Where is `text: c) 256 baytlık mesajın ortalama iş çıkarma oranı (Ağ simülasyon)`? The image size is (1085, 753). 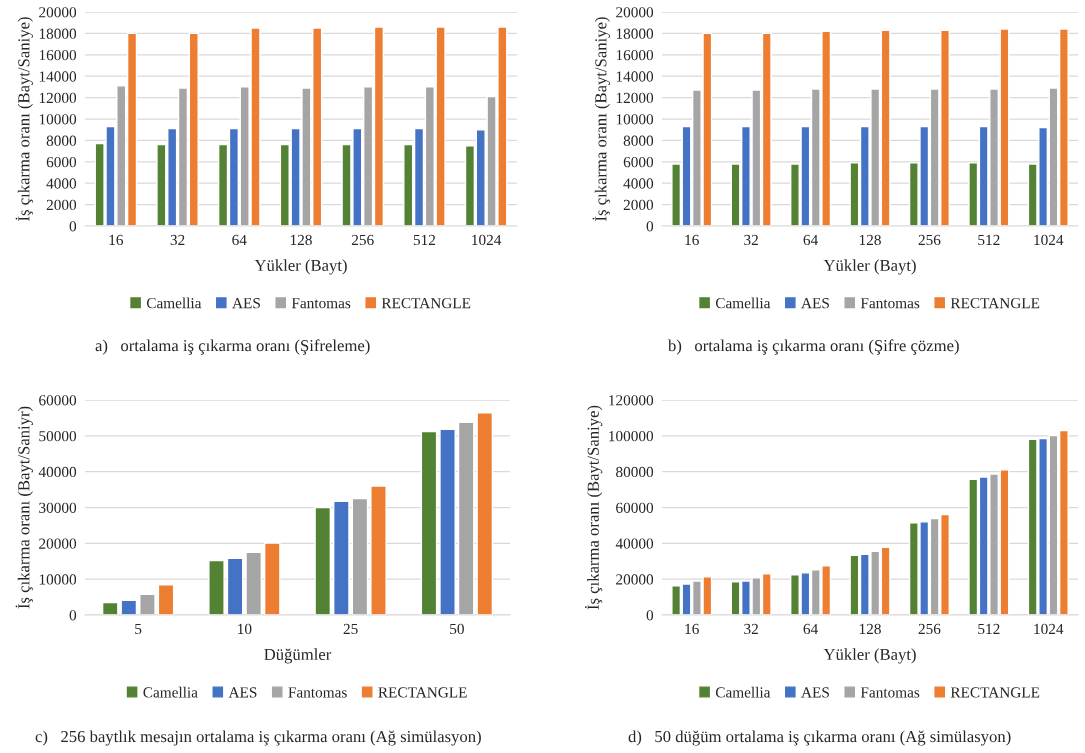 text: c) 256 baytlık mesajın ortalama iş çıkarma oranı (Ağ simülasyon) is located at coordinates (258, 738).